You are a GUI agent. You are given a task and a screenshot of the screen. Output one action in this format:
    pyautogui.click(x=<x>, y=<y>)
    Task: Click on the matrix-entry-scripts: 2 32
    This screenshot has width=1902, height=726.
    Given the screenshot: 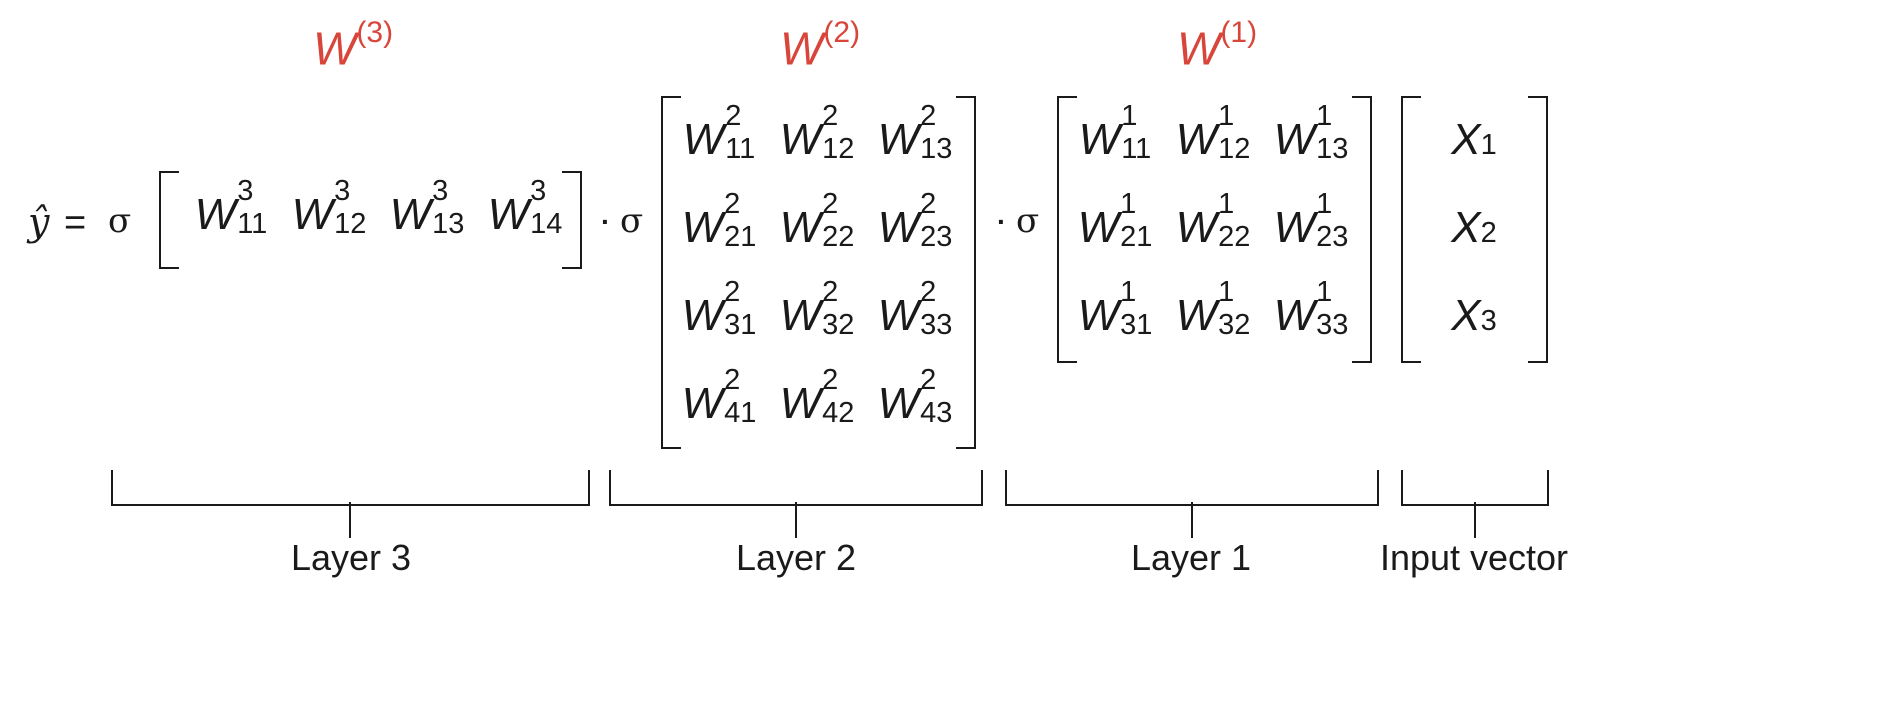 What is the action you would take?
    pyautogui.click(x=838, y=306)
    